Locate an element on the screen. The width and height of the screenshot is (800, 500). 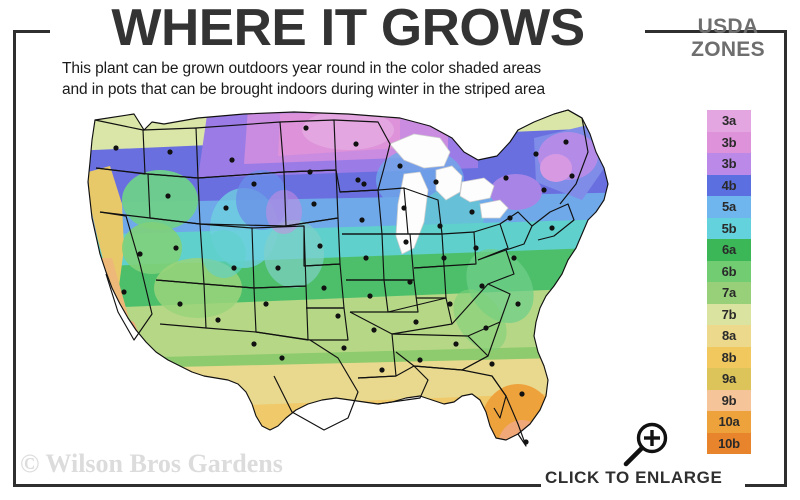
magnifier-plus-icon is located at coordinates (646, 444).